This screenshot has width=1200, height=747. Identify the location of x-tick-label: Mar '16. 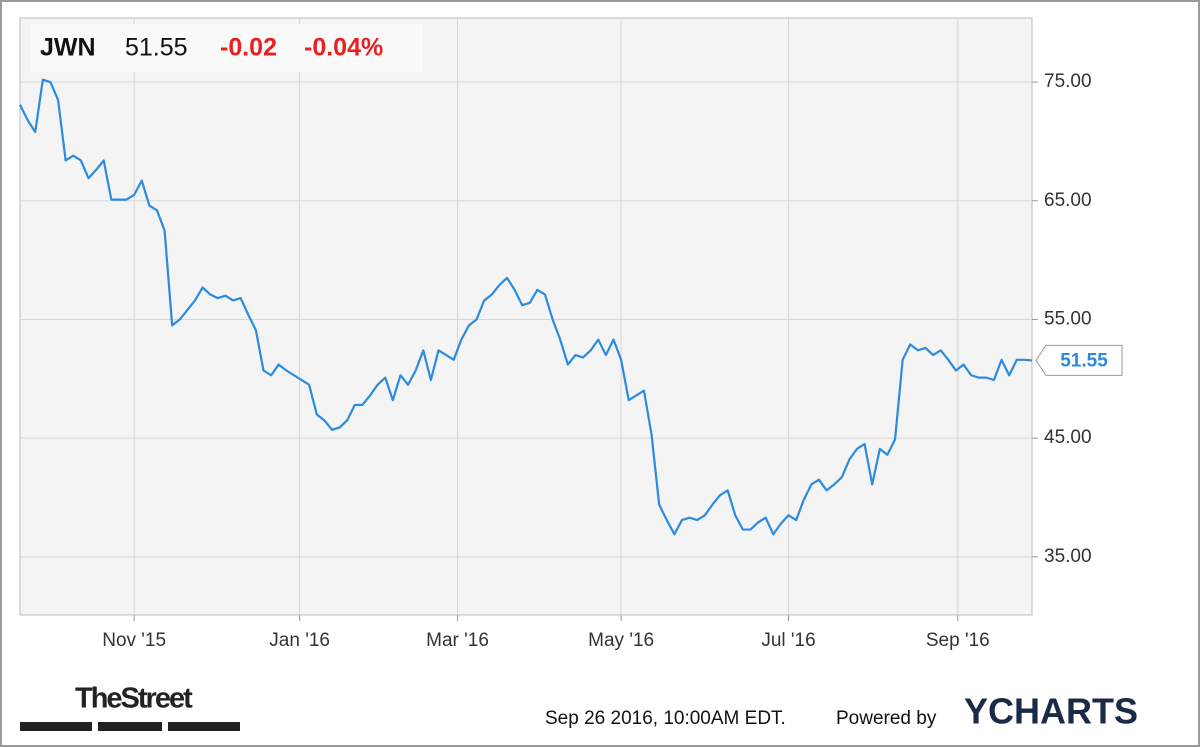
(457, 640).